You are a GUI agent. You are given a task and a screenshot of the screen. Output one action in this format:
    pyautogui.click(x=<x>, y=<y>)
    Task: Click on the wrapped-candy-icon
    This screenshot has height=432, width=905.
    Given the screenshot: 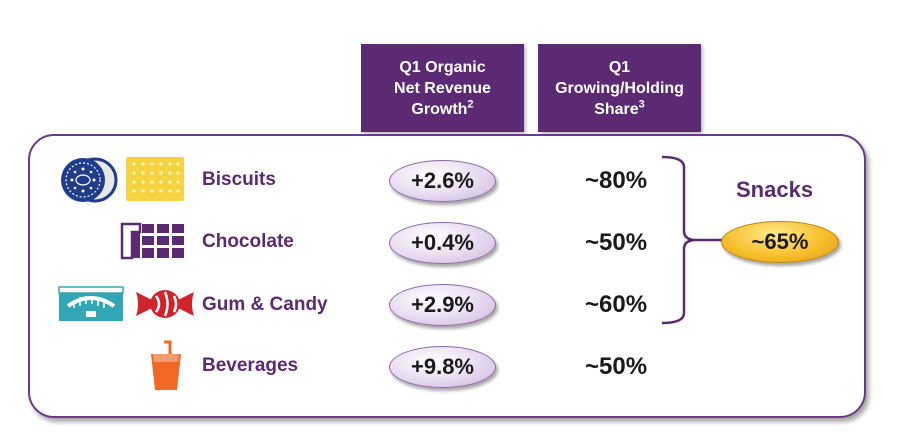 What is the action you would take?
    pyautogui.click(x=165, y=304)
    